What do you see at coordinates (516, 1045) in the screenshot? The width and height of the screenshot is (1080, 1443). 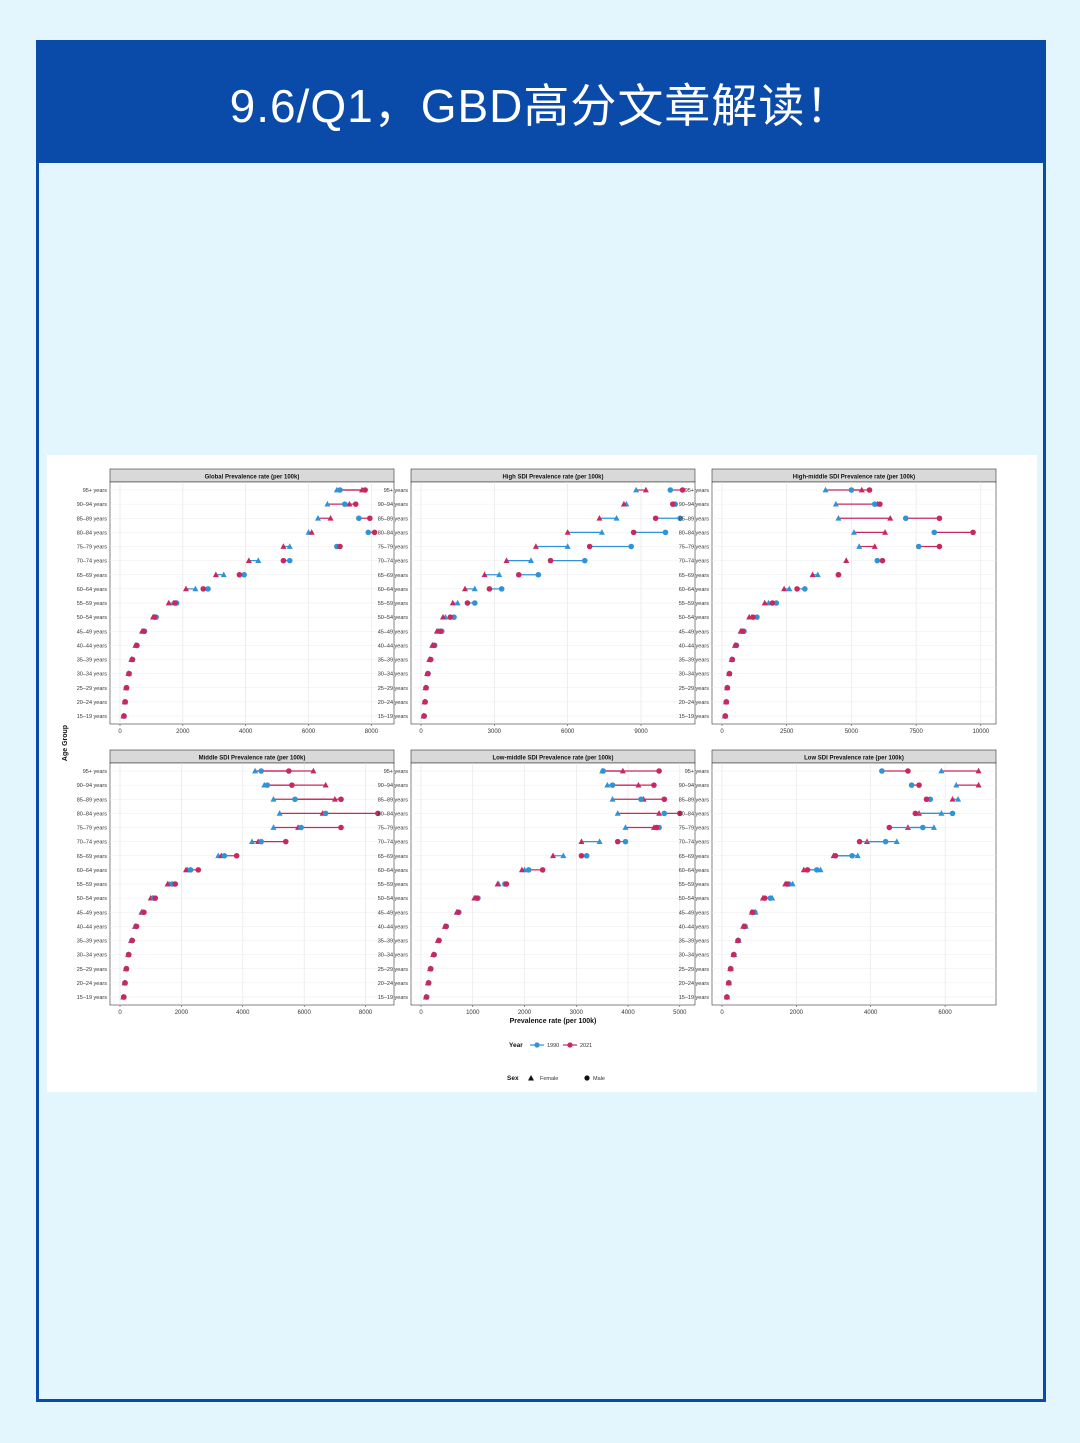 I see `legend-year-title: Year` at bounding box center [516, 1045].